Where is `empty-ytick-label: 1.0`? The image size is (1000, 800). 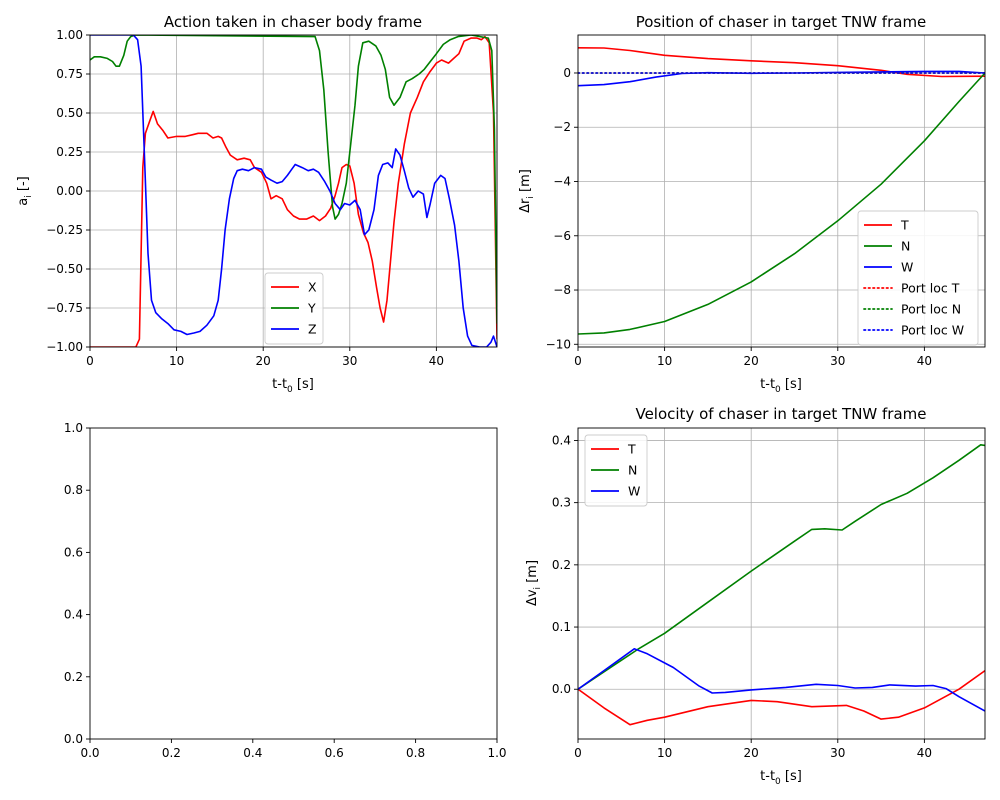
empty-ytick-label: 1.0 is located at coordinates (73, 428).